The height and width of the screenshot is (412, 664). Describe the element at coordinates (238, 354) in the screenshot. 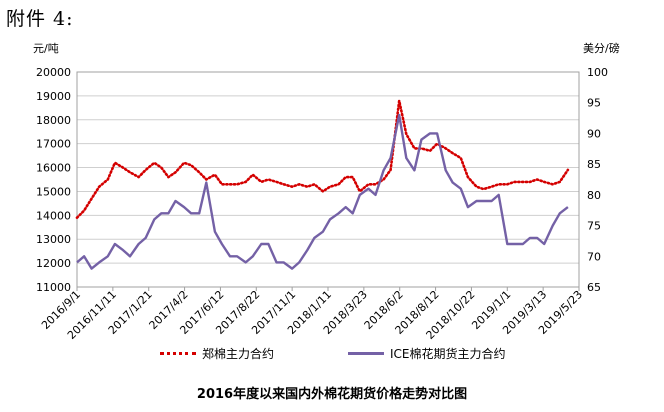

I see `legend-label-zheng: 郑棉主力合约` at that location.